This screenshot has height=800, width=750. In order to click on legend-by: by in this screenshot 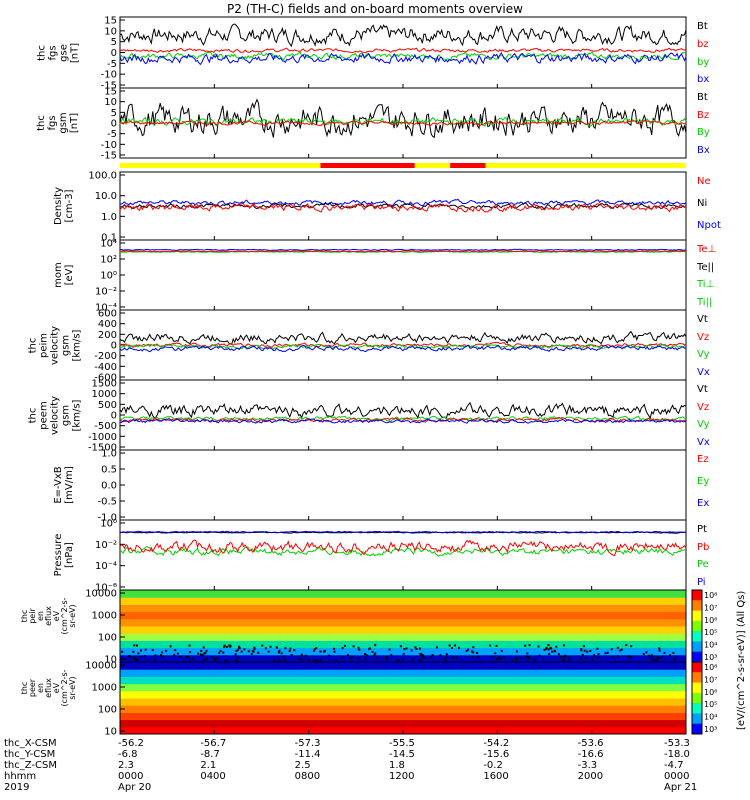, I will do `click(703, 62)`.